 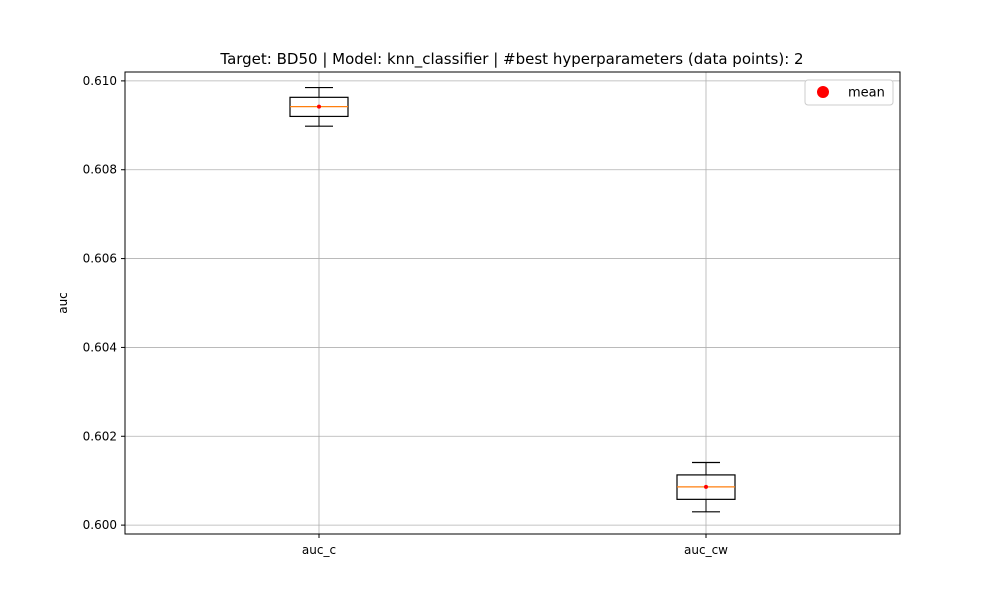 I want to click on box-auc_cw, so click(x=706, y=487).